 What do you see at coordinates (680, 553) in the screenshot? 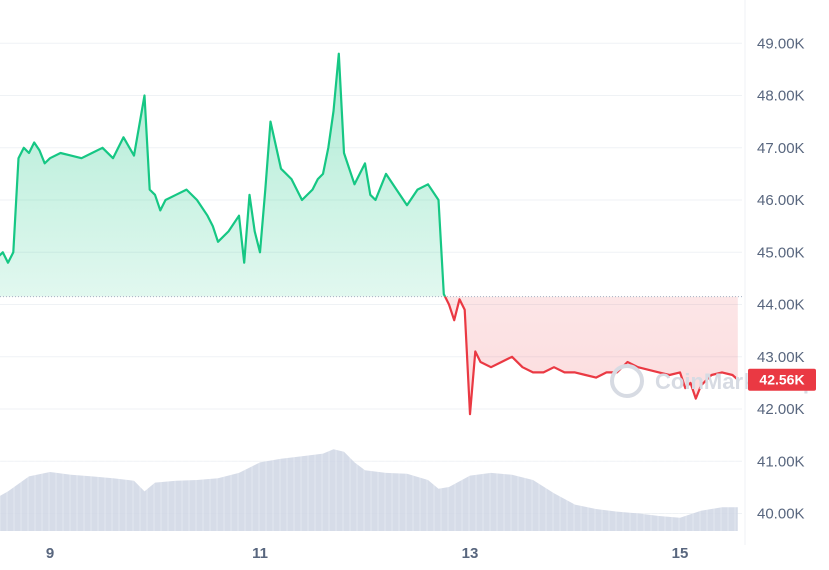
I see `x-tick-label: 15` at bounding box center [680, 553].